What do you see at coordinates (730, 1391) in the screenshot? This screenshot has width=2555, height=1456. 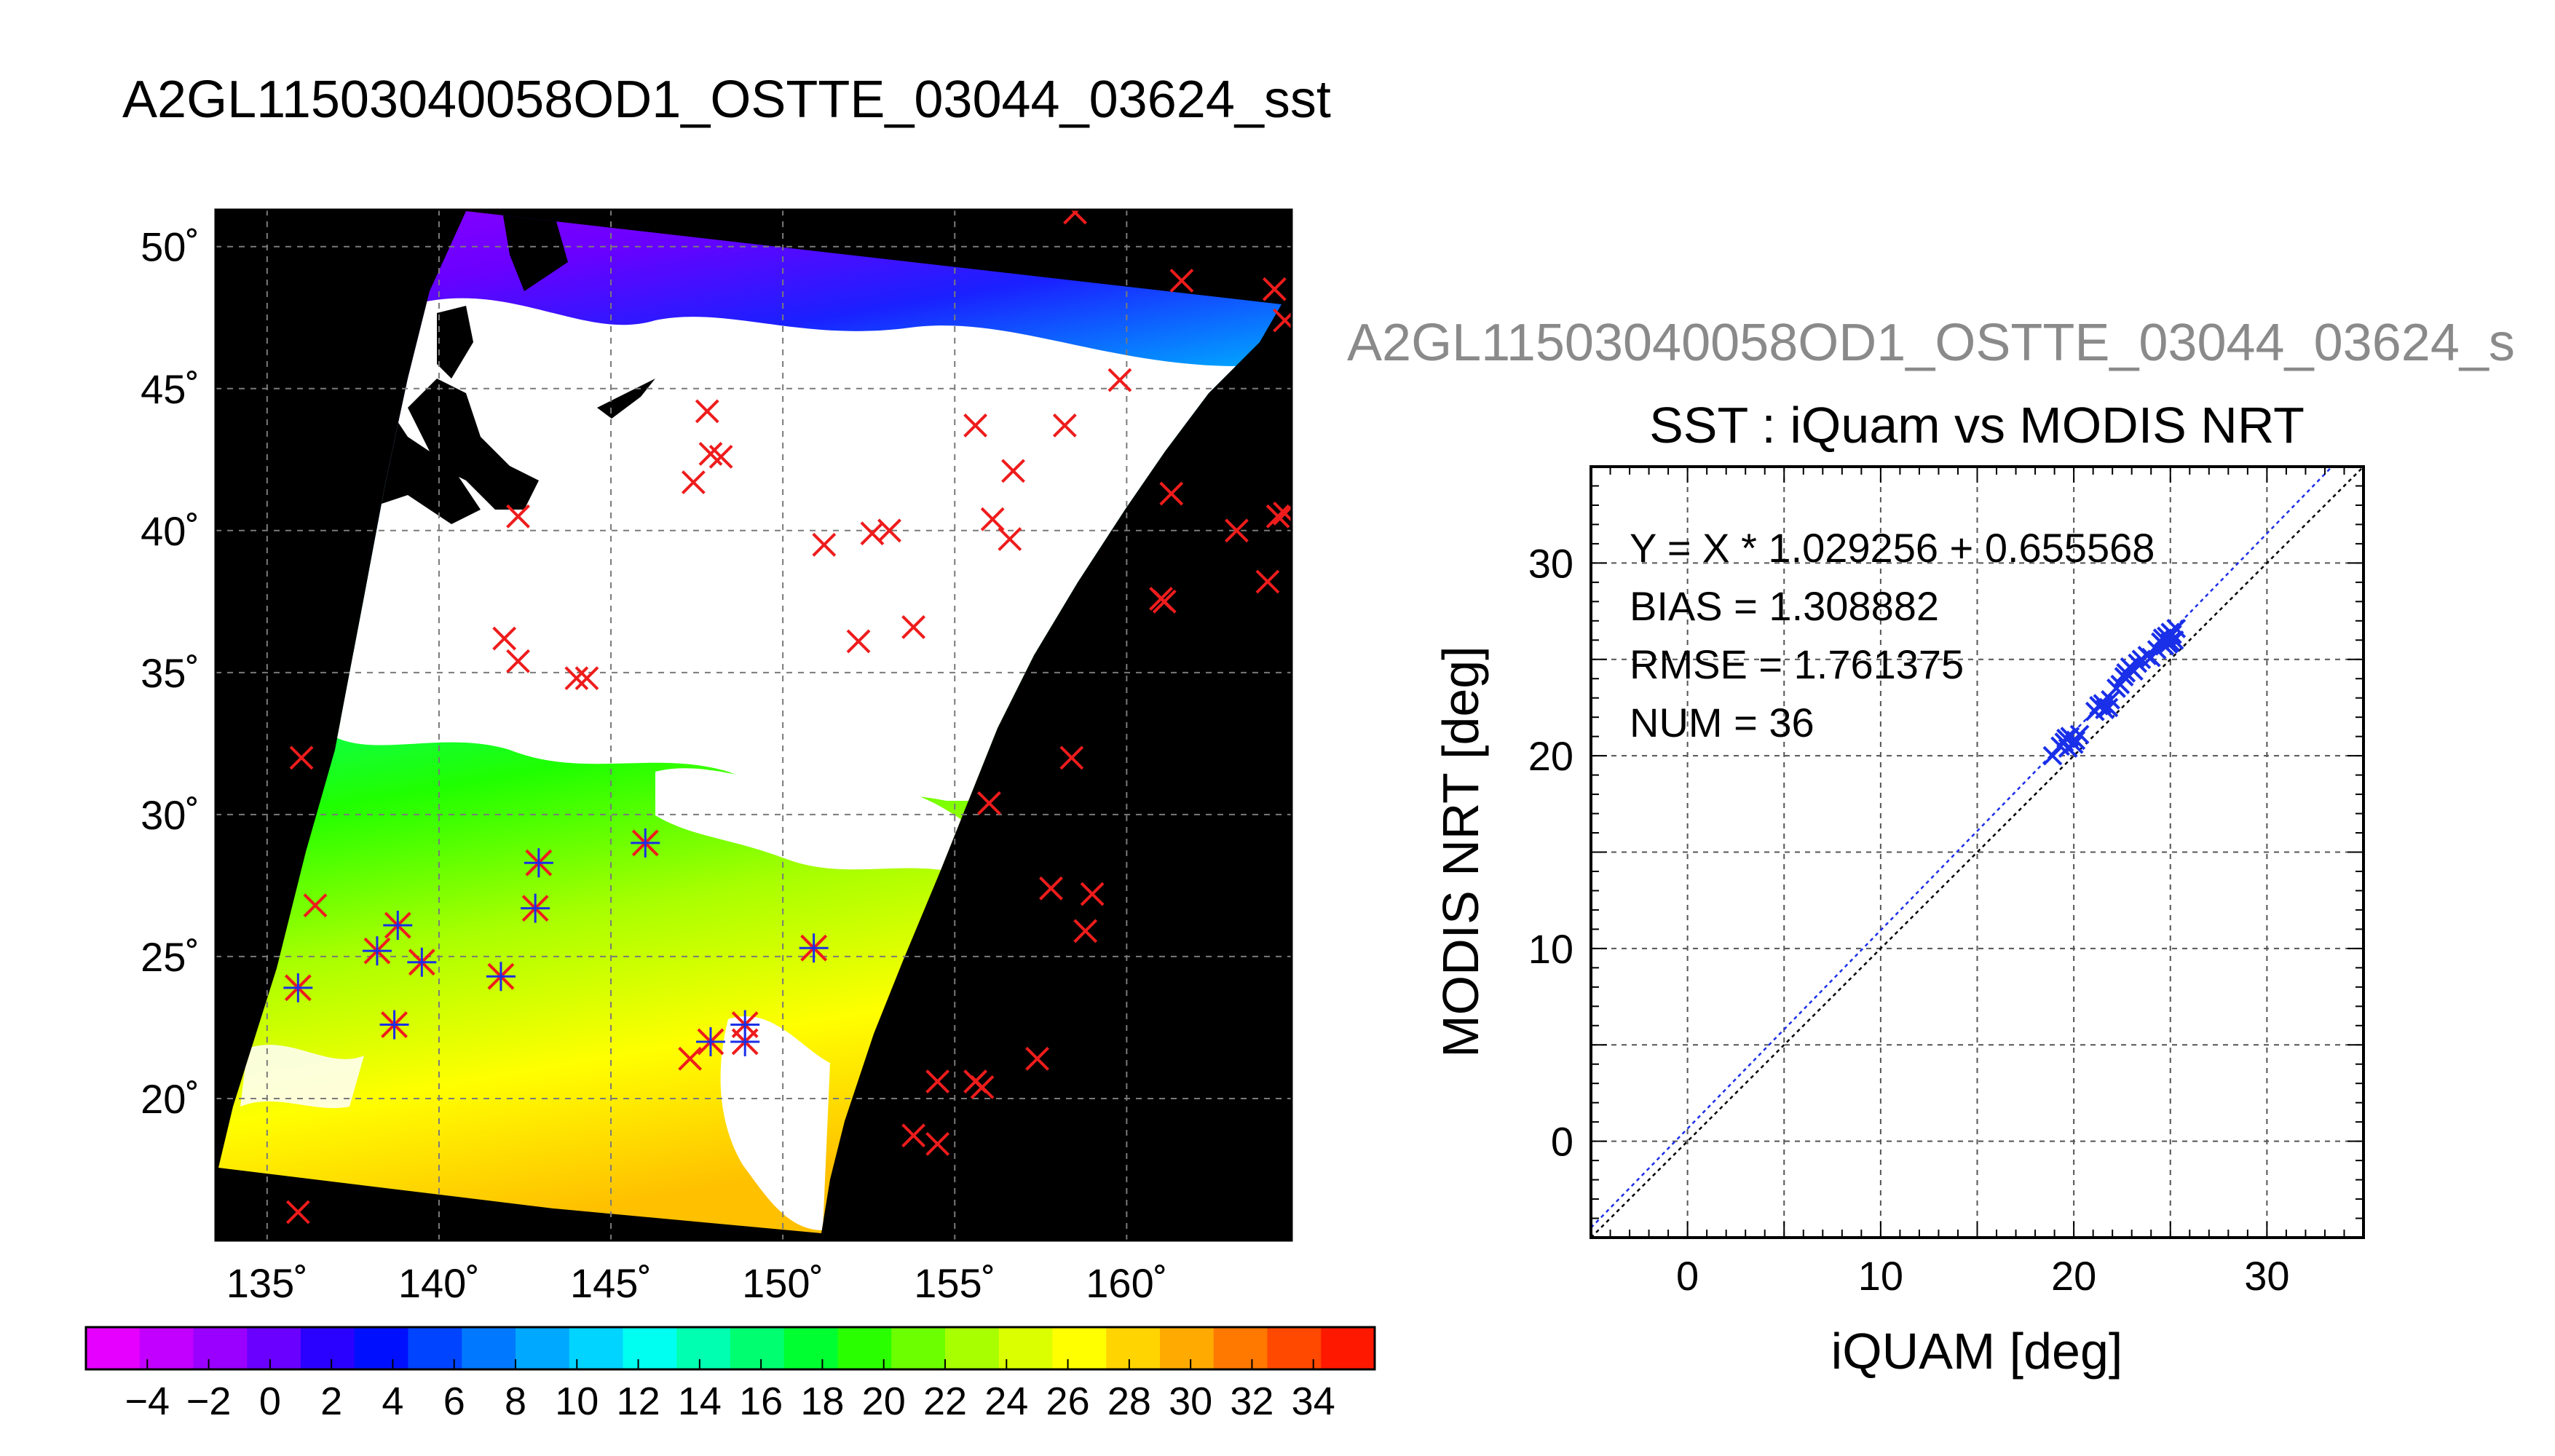 I see `colorbar-tick-labels: −4 −2 0 2 4 6 8 10 12 14 16 18 20 22 24 26 28 30 32 34` at bounding box center [730, 1391].